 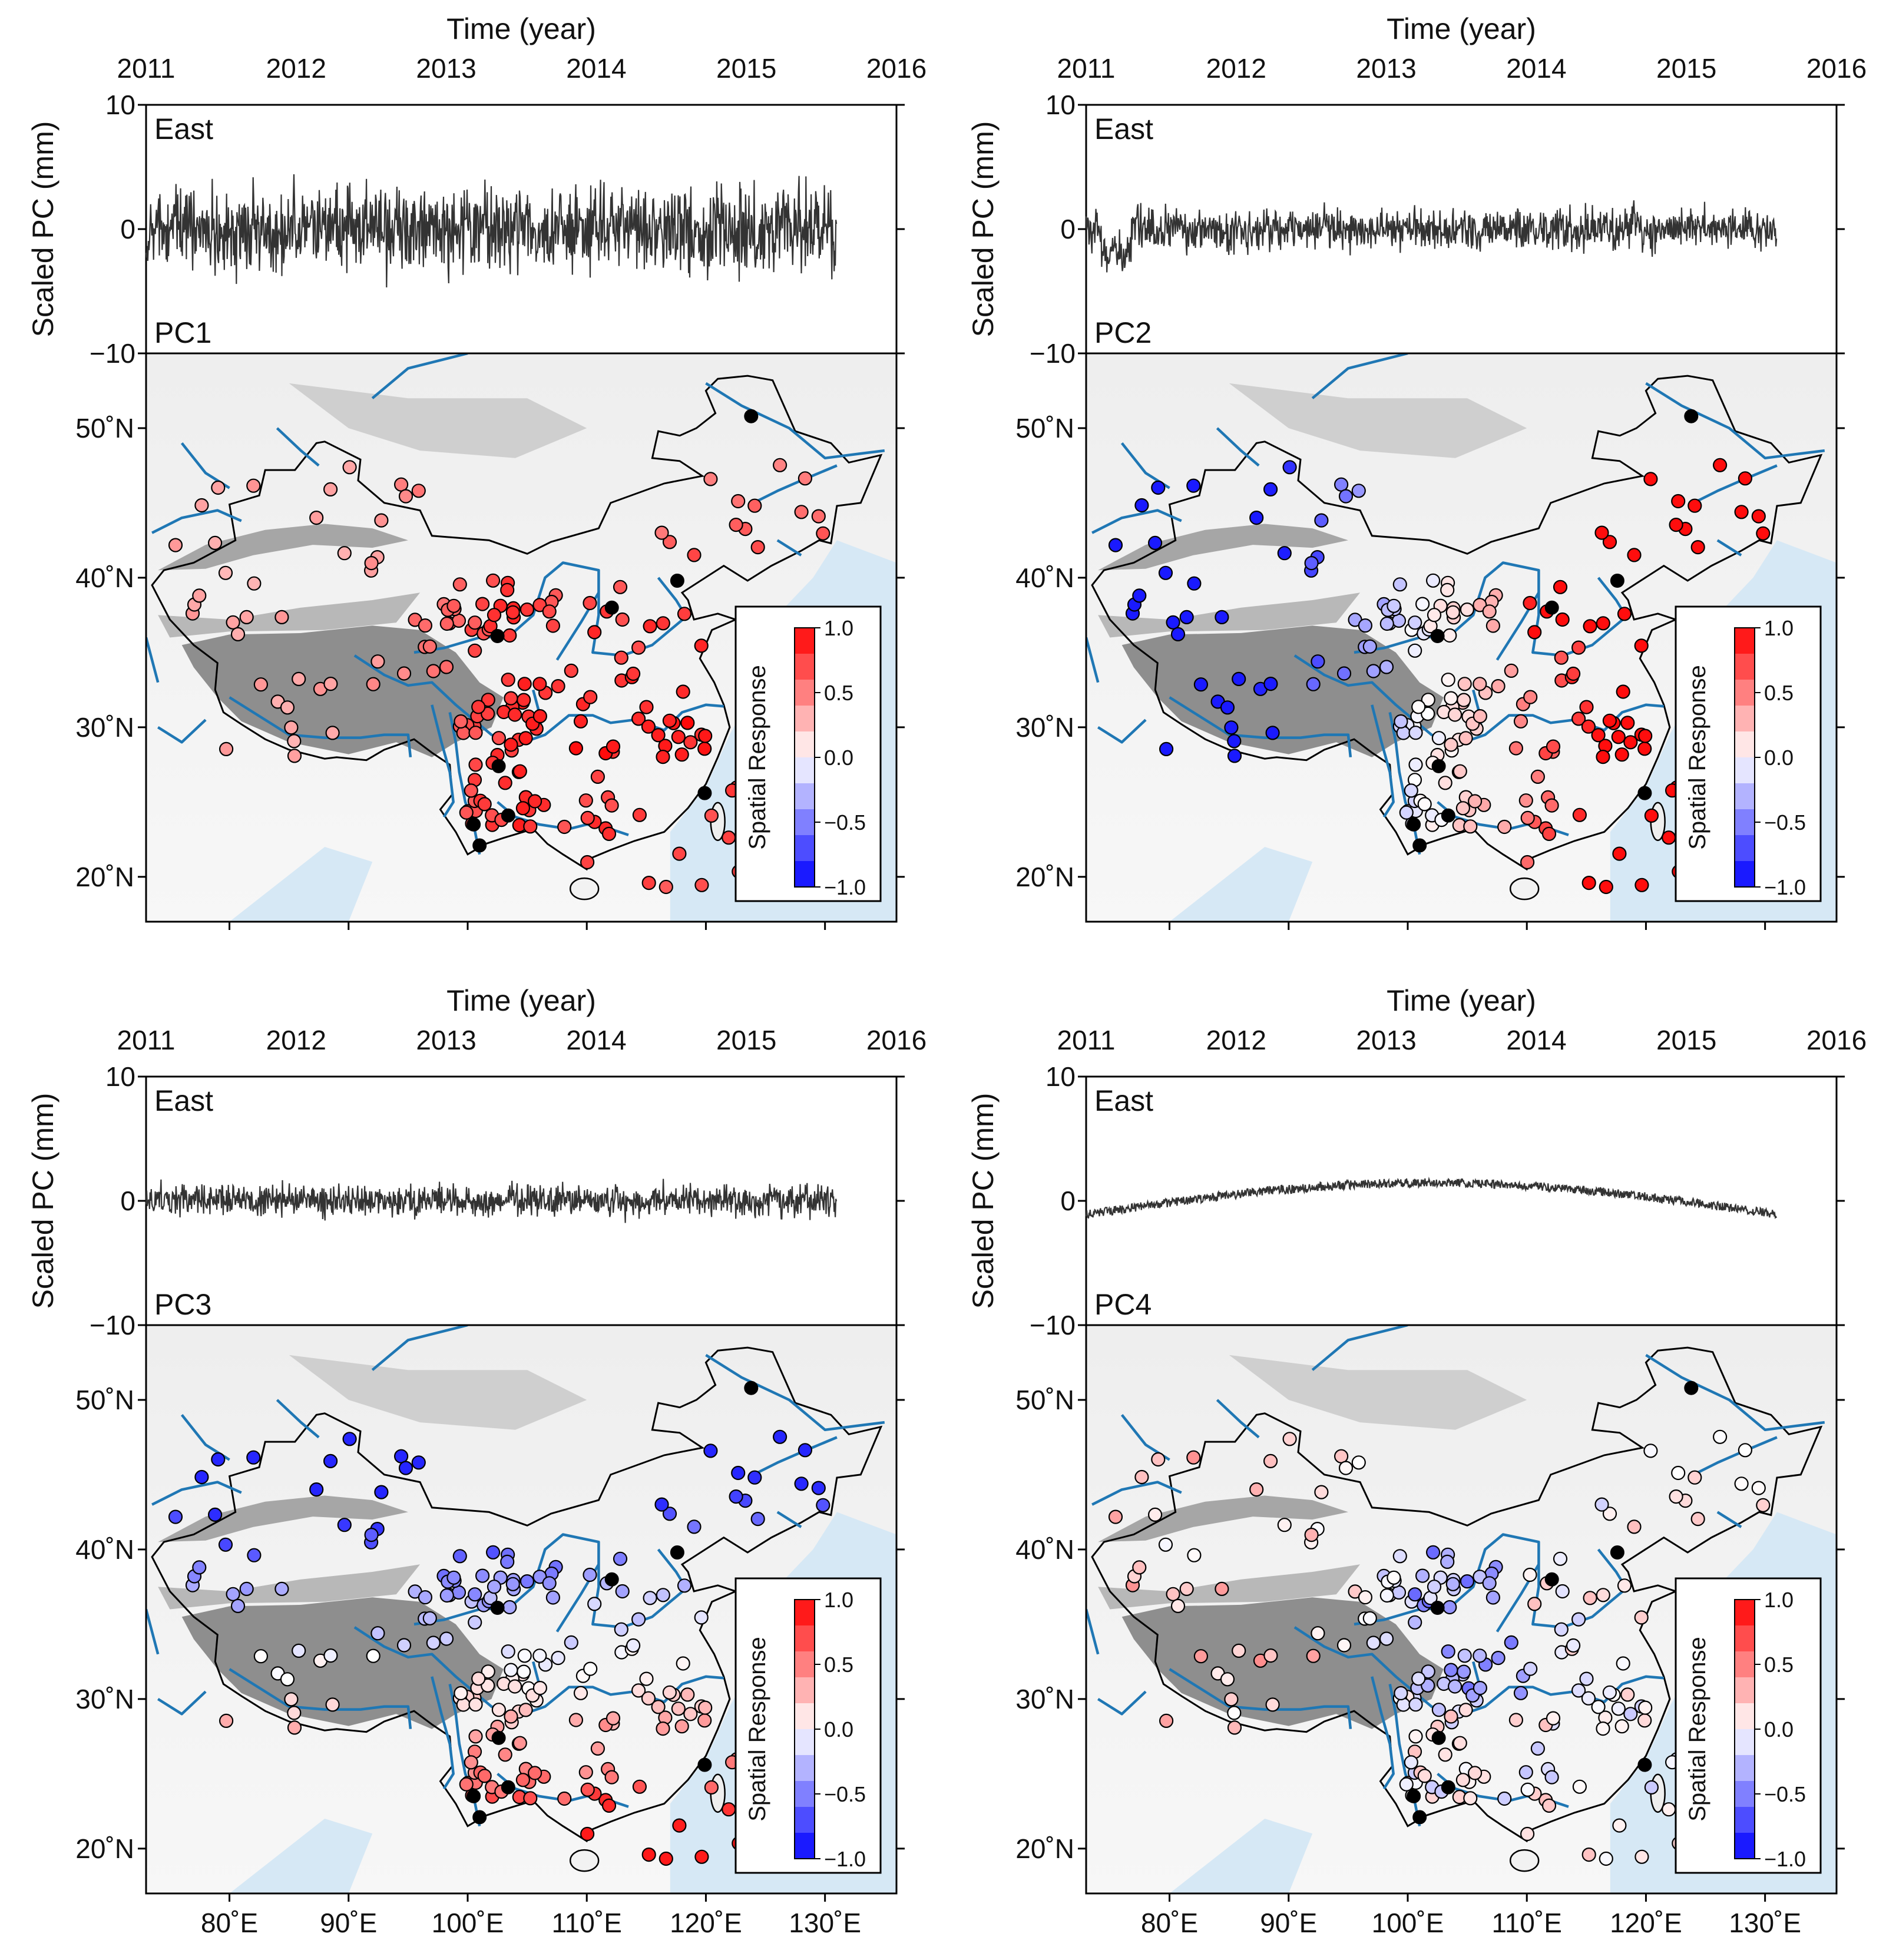 I want to click on colorbar-tick-label: −1.0, so click(x=1785, y=1859).